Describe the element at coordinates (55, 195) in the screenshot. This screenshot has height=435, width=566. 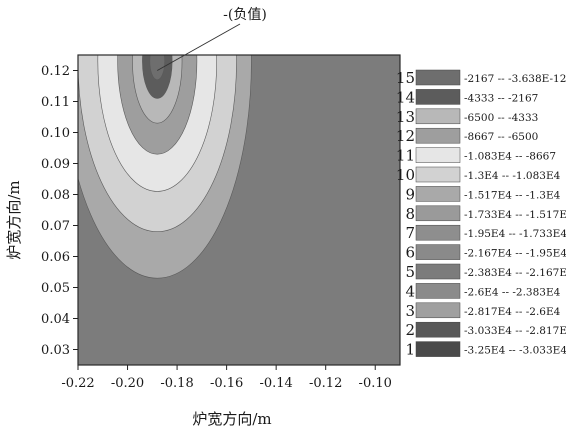
I see `y-tick-label: 0.08` at that location.